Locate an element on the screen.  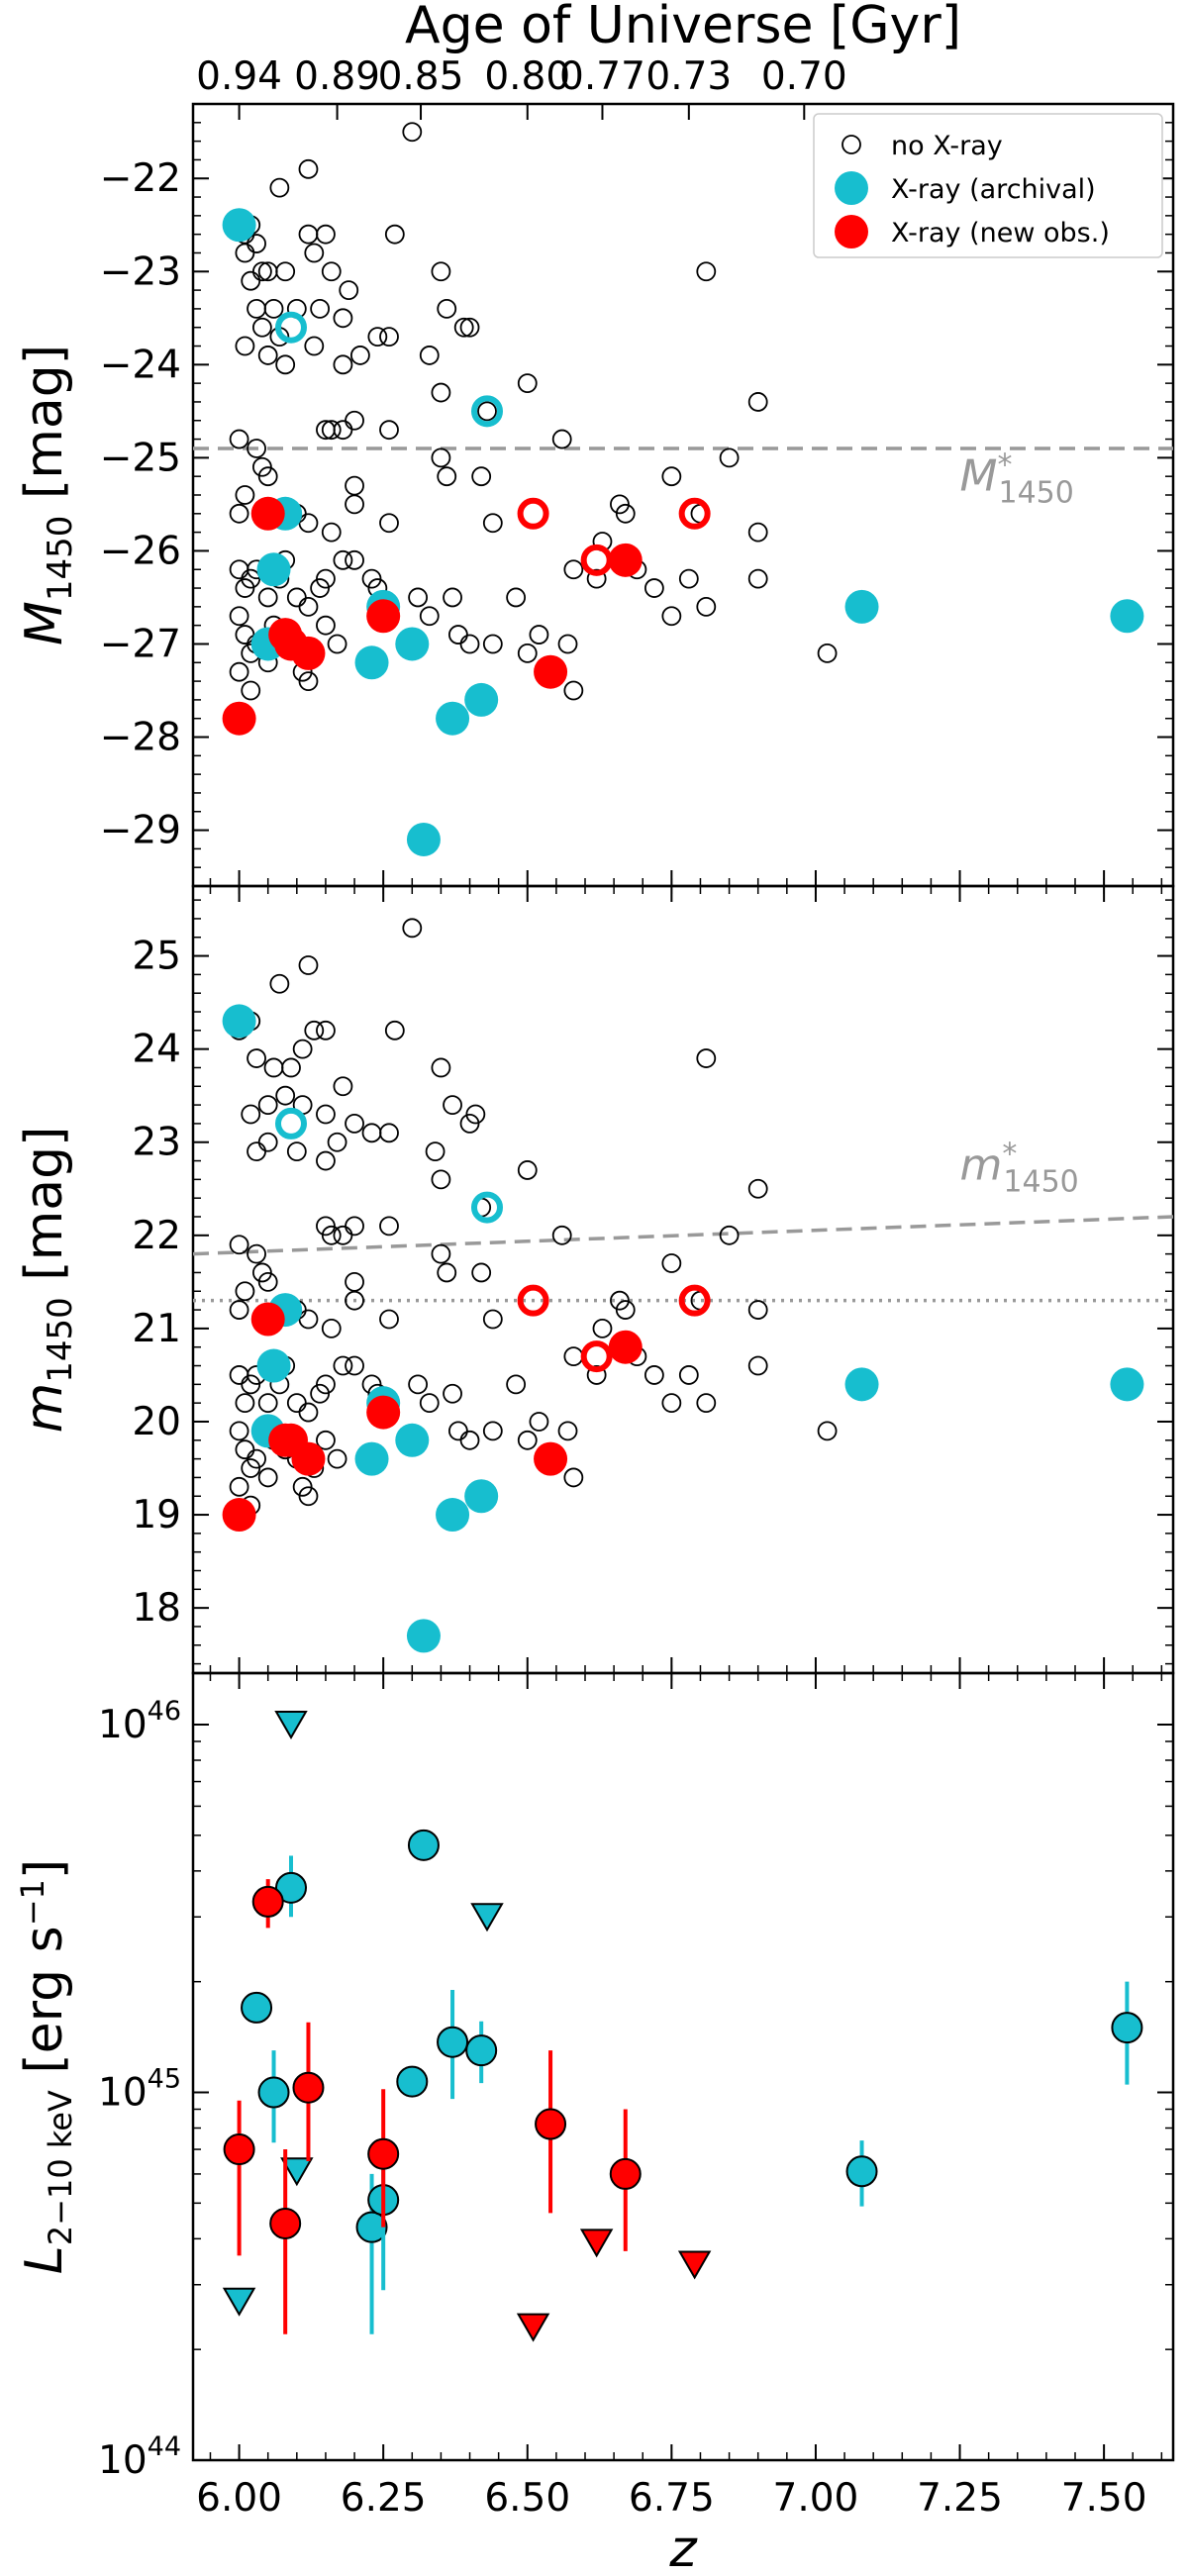
y-axis-title: m1450 [mag] is located at coordinates (48, 1281).